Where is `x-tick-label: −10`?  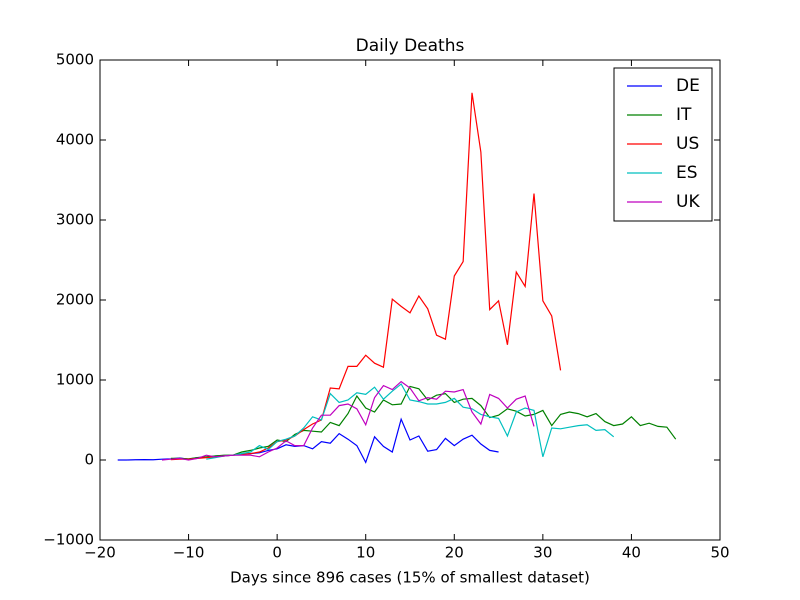 x-tick-label: −10 is located at coordinates (189, 553).